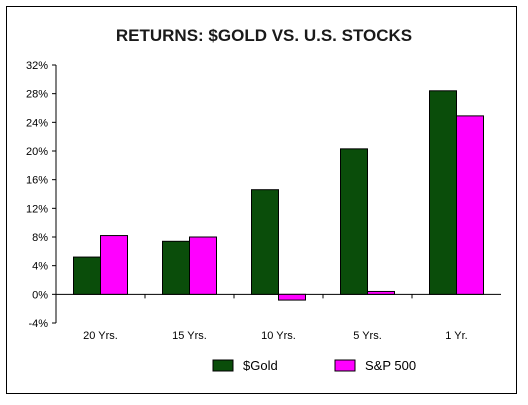 This screenshot has height=405, width=528. What do you see at coordinates (189, 336) in the screenshot?
I see `x-tick-label: 15 Yrs.` at bounding box center [189, 336].